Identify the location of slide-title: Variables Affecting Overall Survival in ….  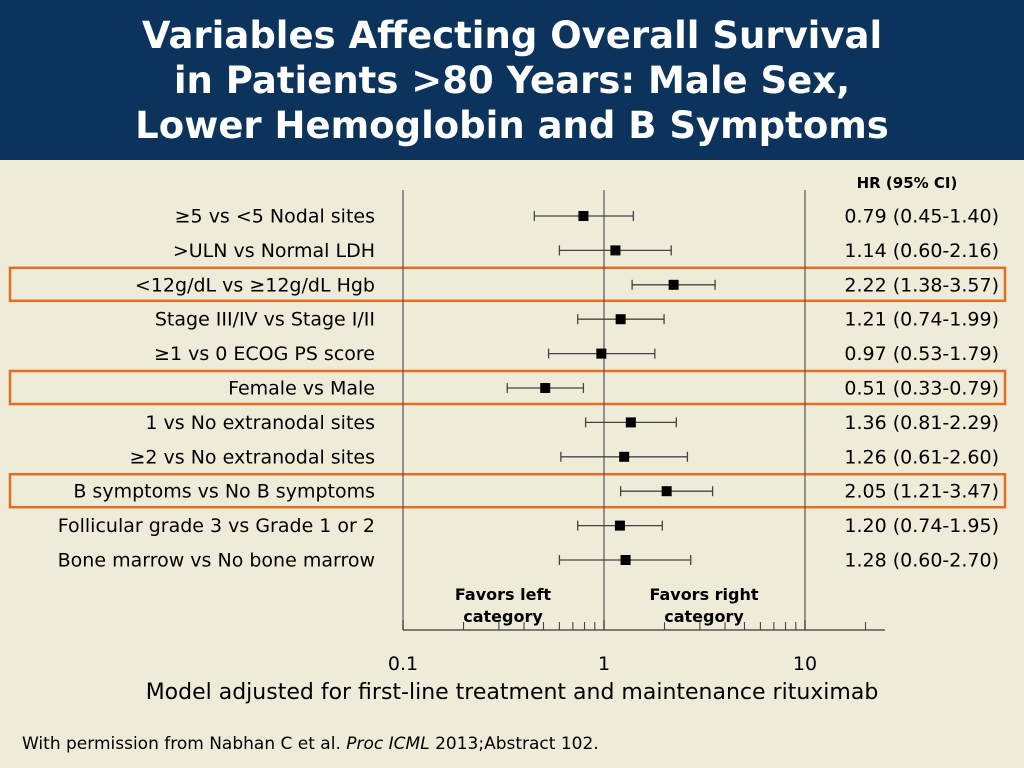
(512, 80).